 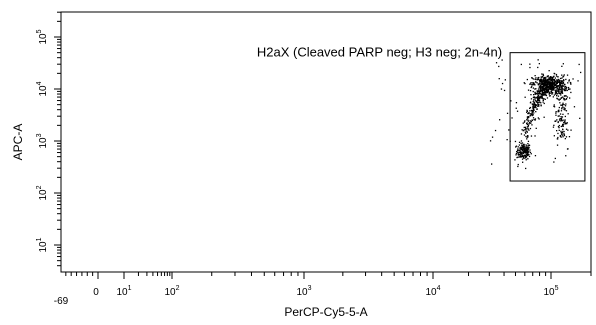 What do you see at coordinates (42, 244) in the screenshot?
I see `y-tick-label: 10¹` at bounding box center [42, 244].